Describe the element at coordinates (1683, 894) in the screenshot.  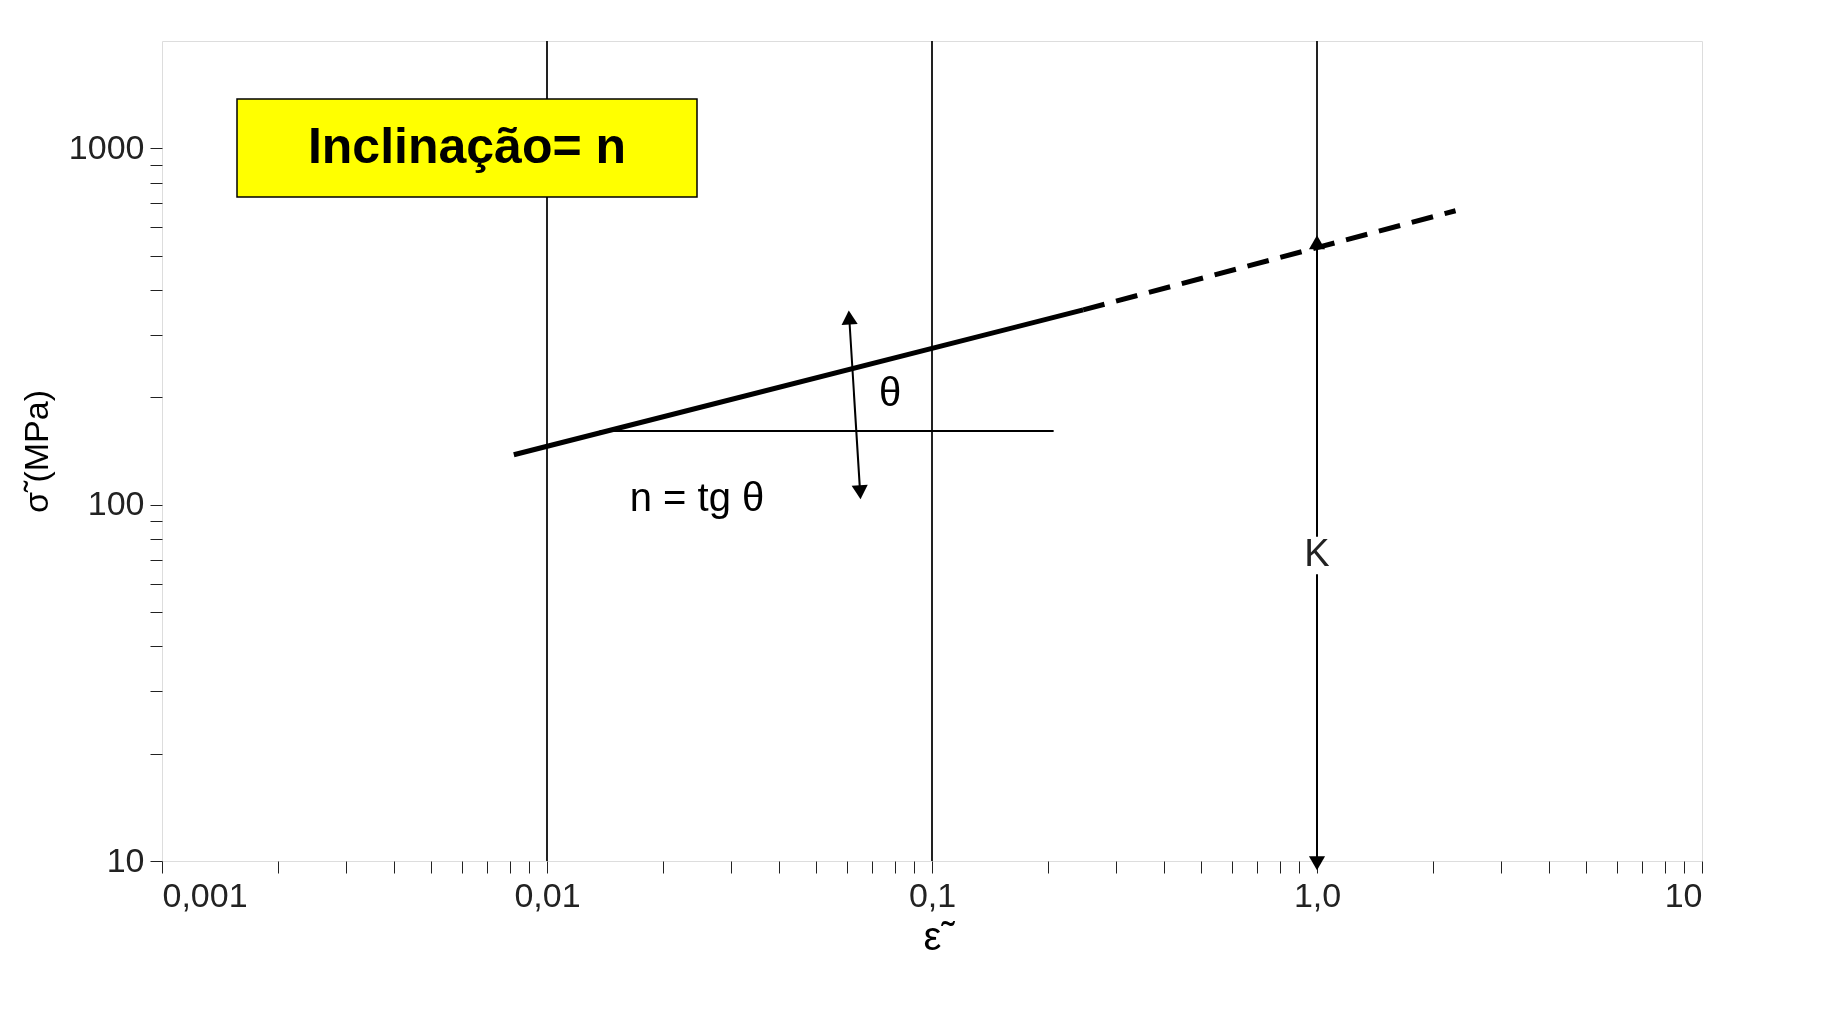
I see `x-tick-label: 10` at that location.